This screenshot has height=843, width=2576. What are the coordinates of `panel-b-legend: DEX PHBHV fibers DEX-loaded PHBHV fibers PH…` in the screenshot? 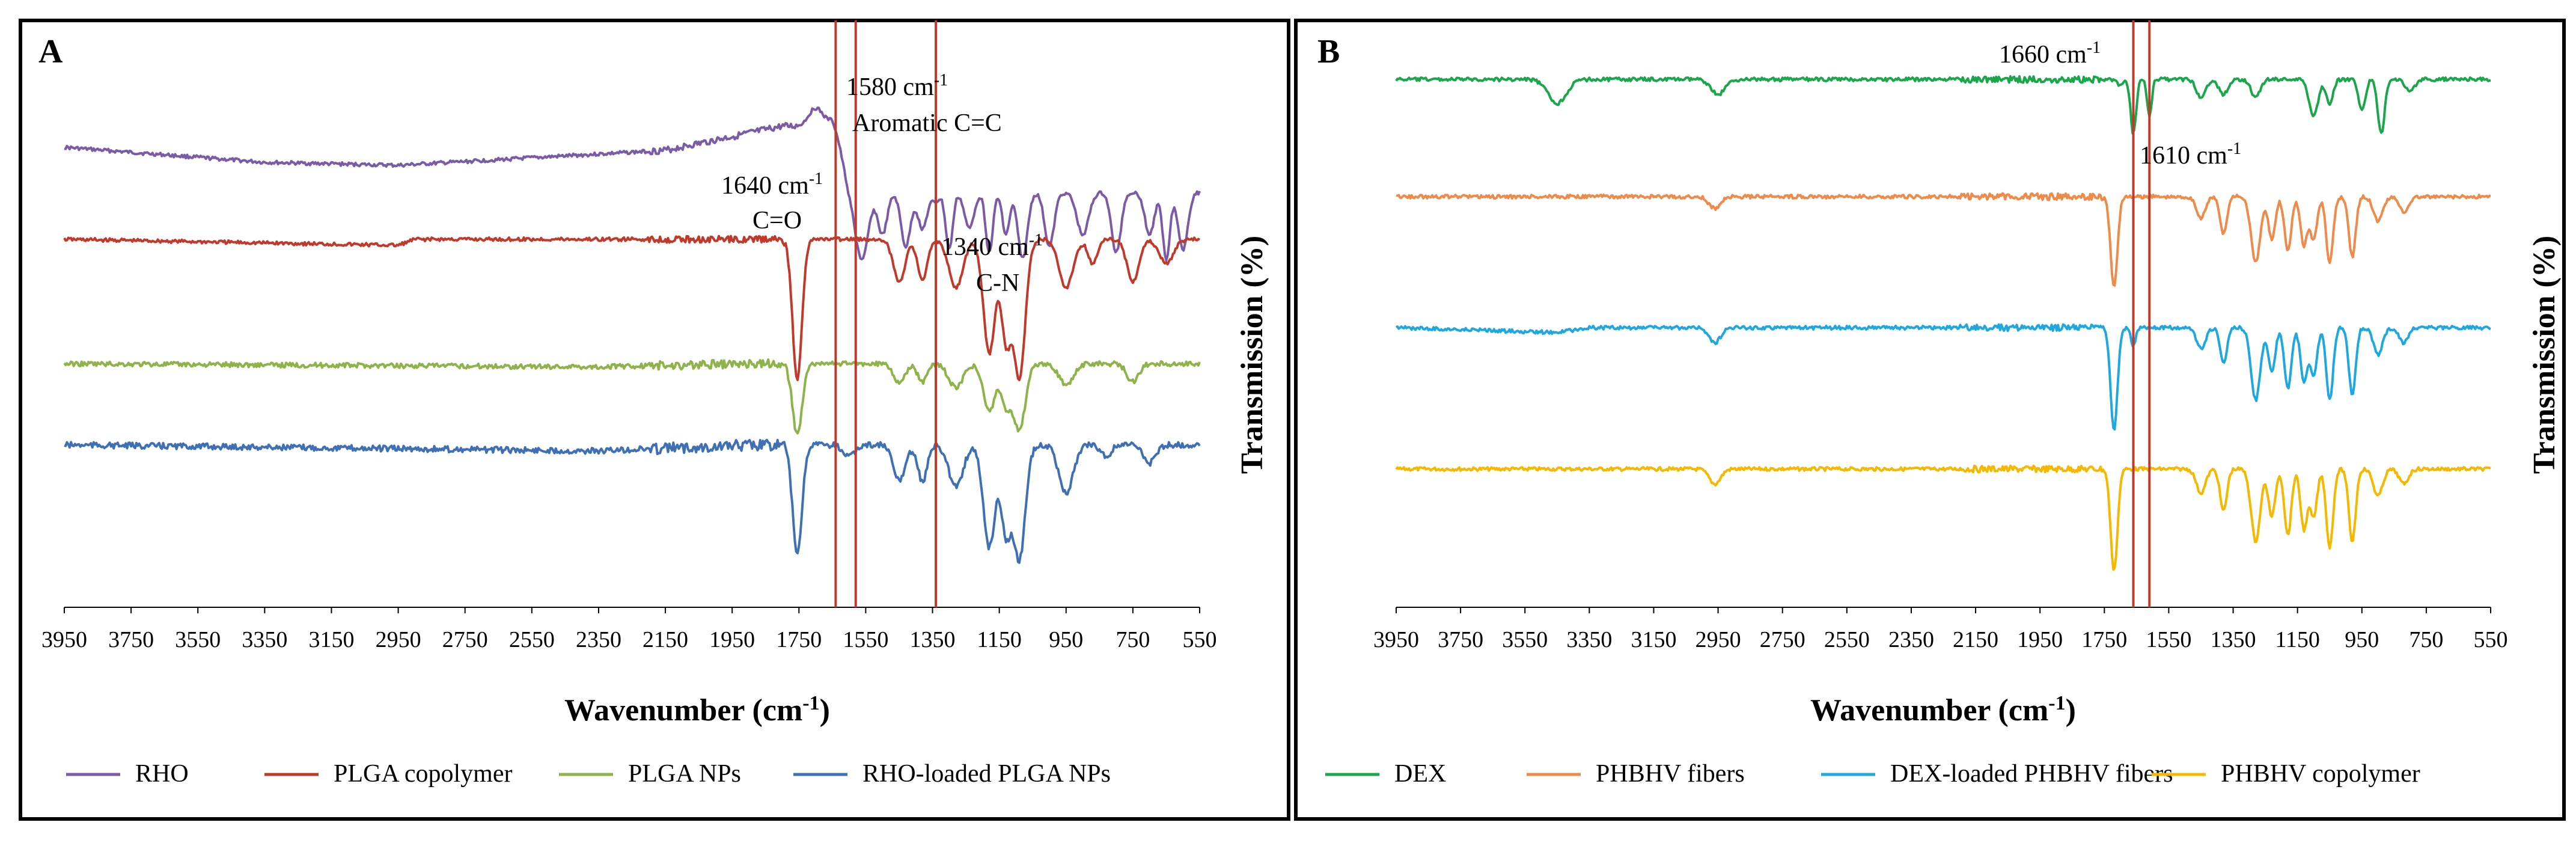 It's located at (1872, 774).